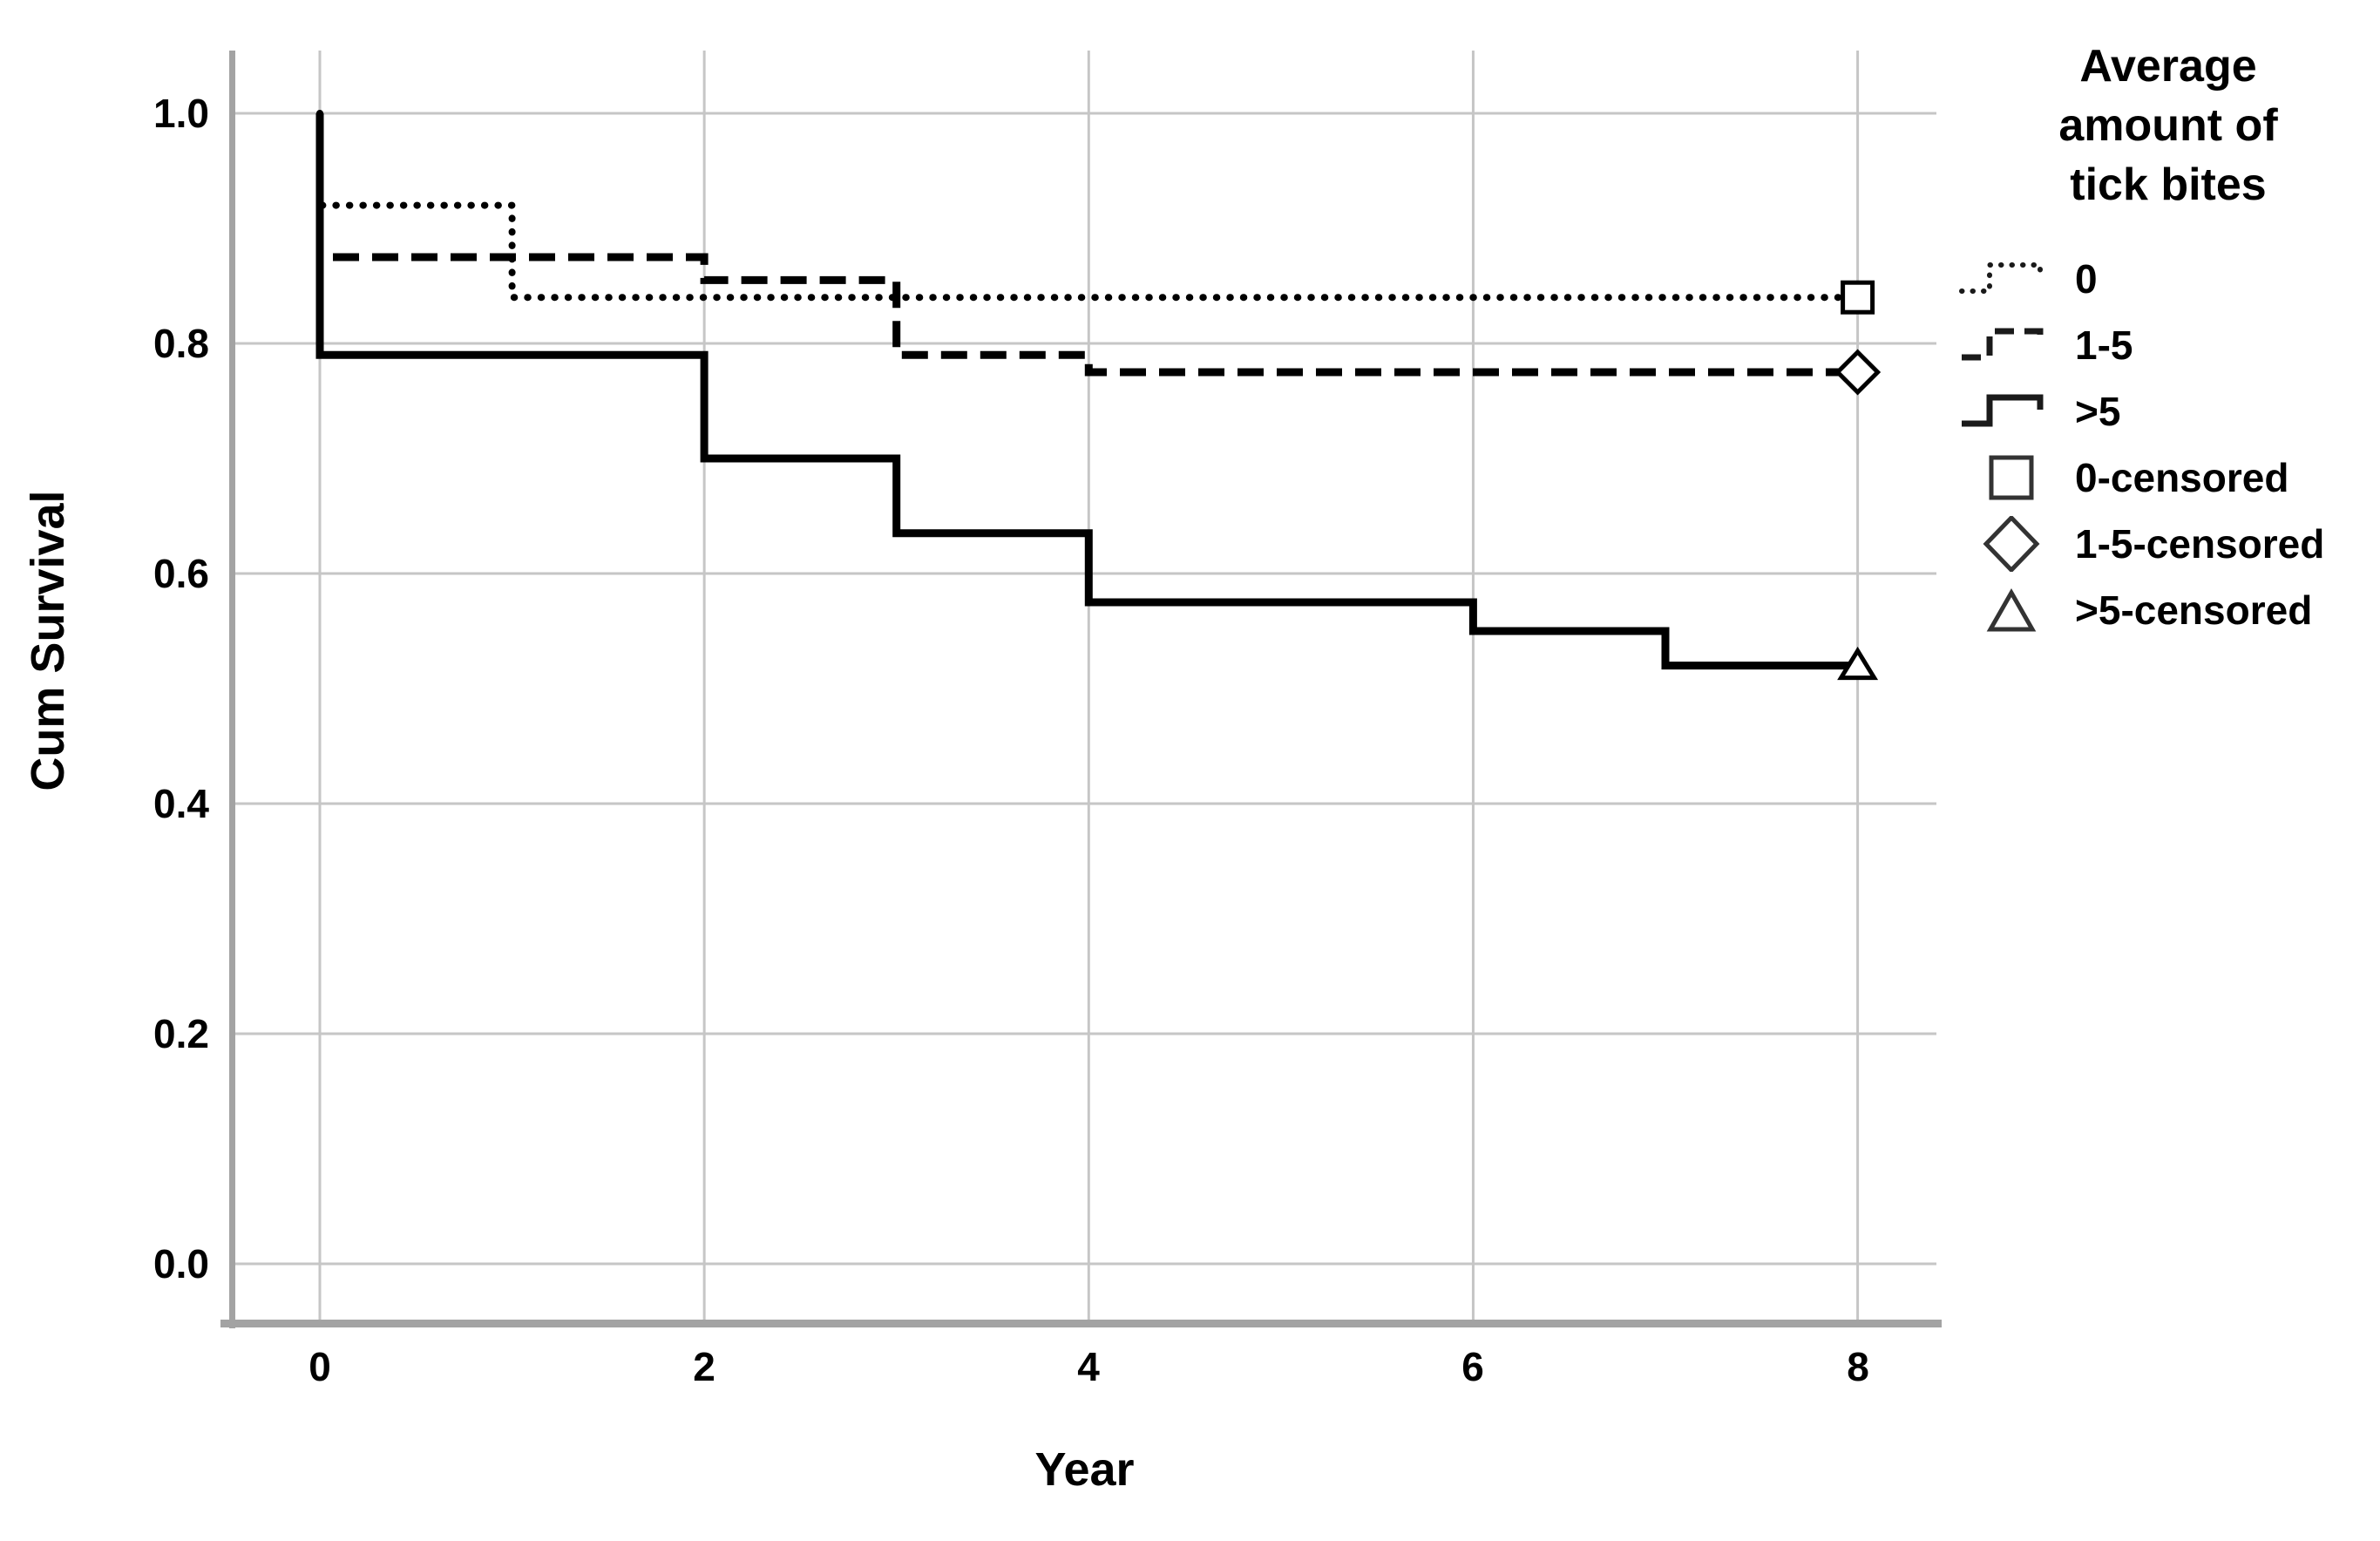 Image resolution: width=2380 pixels, height=1541 pixels. Describe the element at coordinates (181, 343) in the screenshot. I see `y-tick-label: 0.8` at that location.